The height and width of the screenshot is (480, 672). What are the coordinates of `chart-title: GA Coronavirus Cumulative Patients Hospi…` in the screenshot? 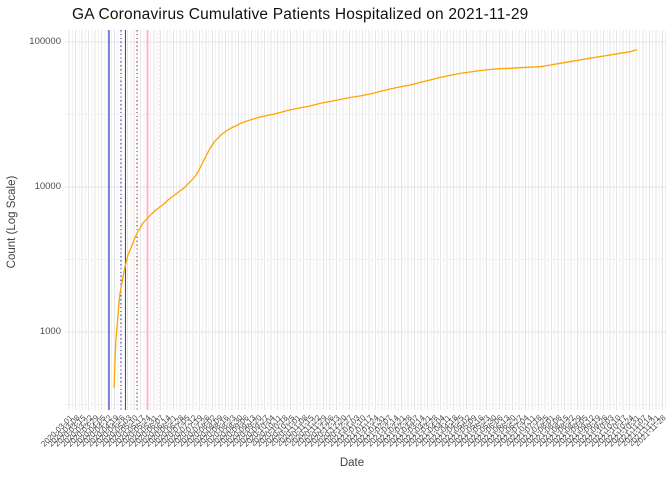 It's located at (300, 14).